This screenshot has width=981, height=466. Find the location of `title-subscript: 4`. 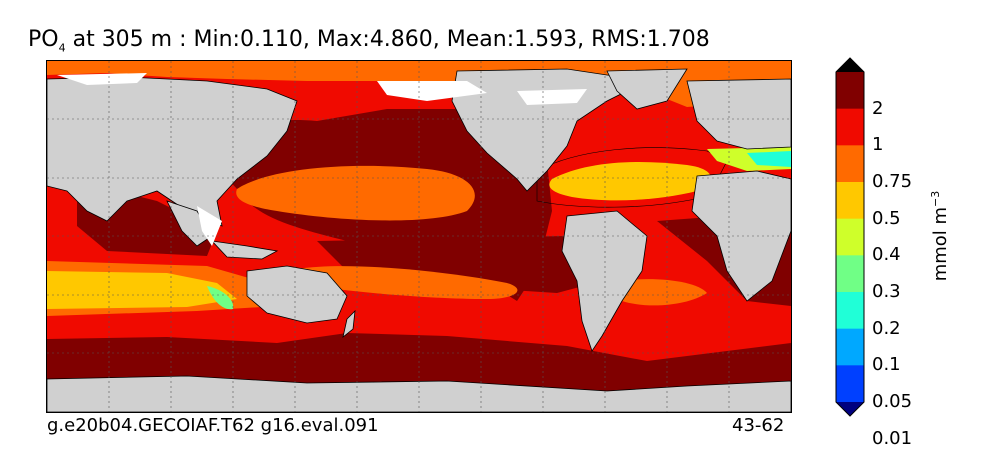

title-subscript: 4 is located at coordinates (62, 48).